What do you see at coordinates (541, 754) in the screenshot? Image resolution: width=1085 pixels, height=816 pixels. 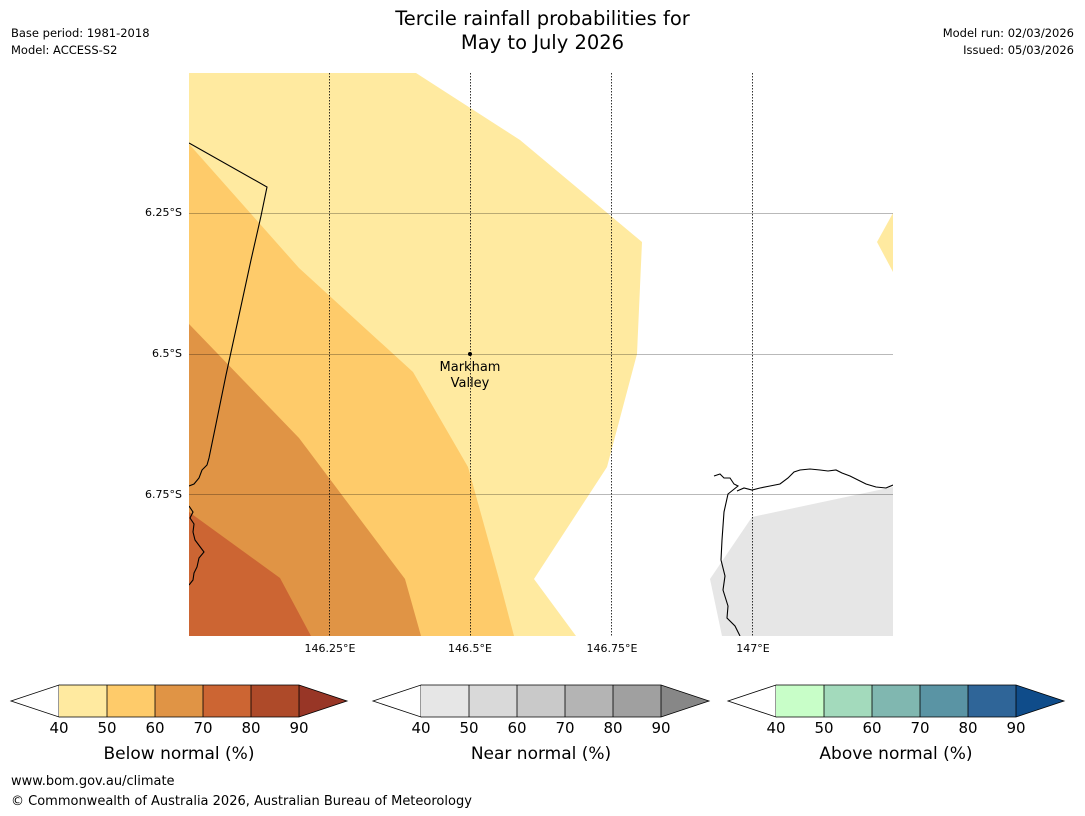 I see `colorbar-near-title: Near normal (%)` at bounding box center [541, 754].